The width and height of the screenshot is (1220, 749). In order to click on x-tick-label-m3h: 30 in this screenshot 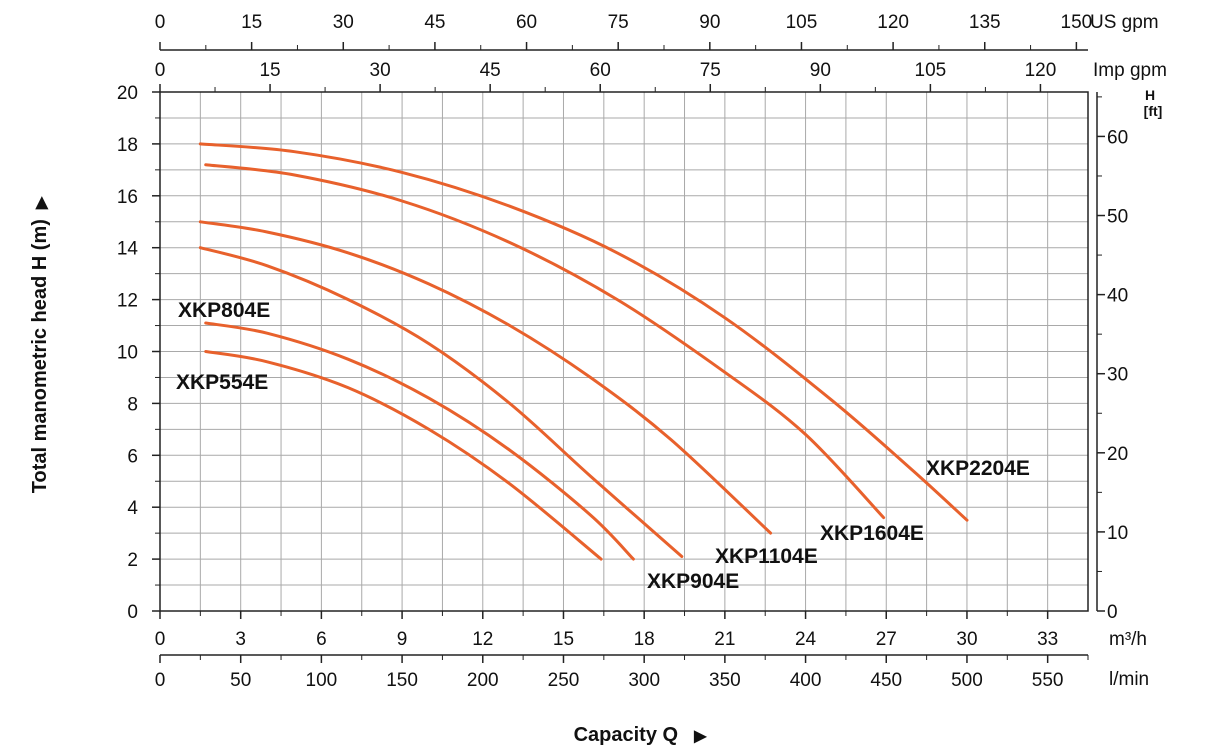, I will do `click(966, 639)`.